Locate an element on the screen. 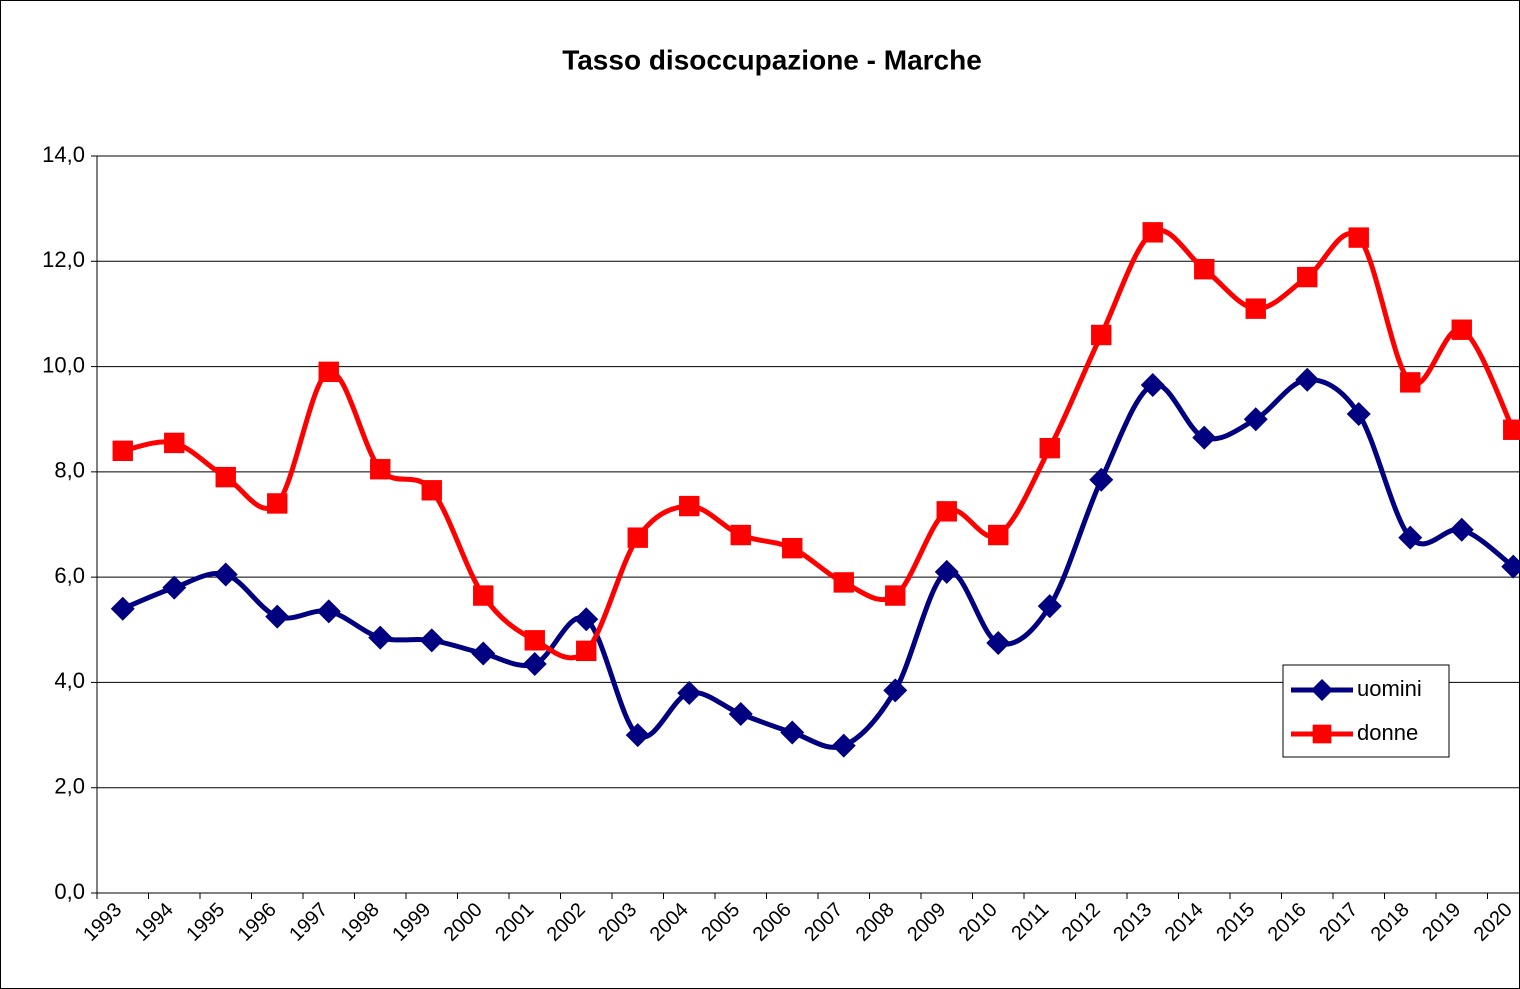  legend-box is located at coordinates (1366, 711).